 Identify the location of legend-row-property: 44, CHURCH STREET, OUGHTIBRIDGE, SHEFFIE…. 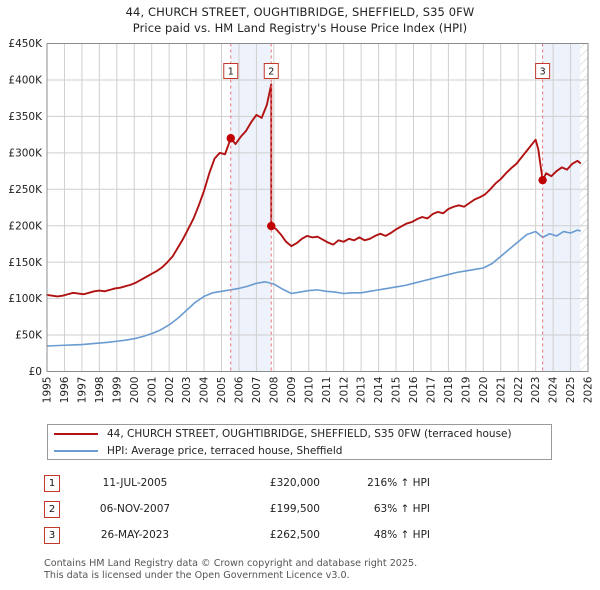
(299, 433).